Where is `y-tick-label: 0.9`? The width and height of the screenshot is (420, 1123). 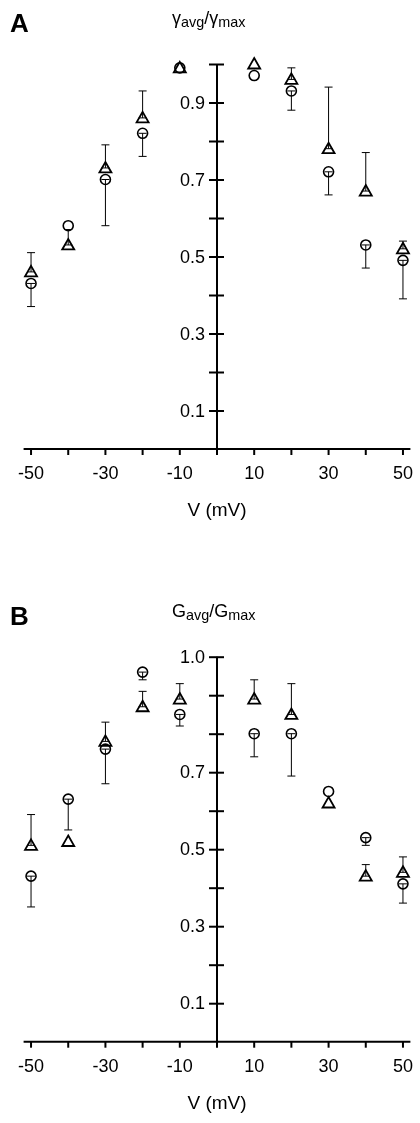
y-tick-label: 0.9 is located at coordinates (192, 102).